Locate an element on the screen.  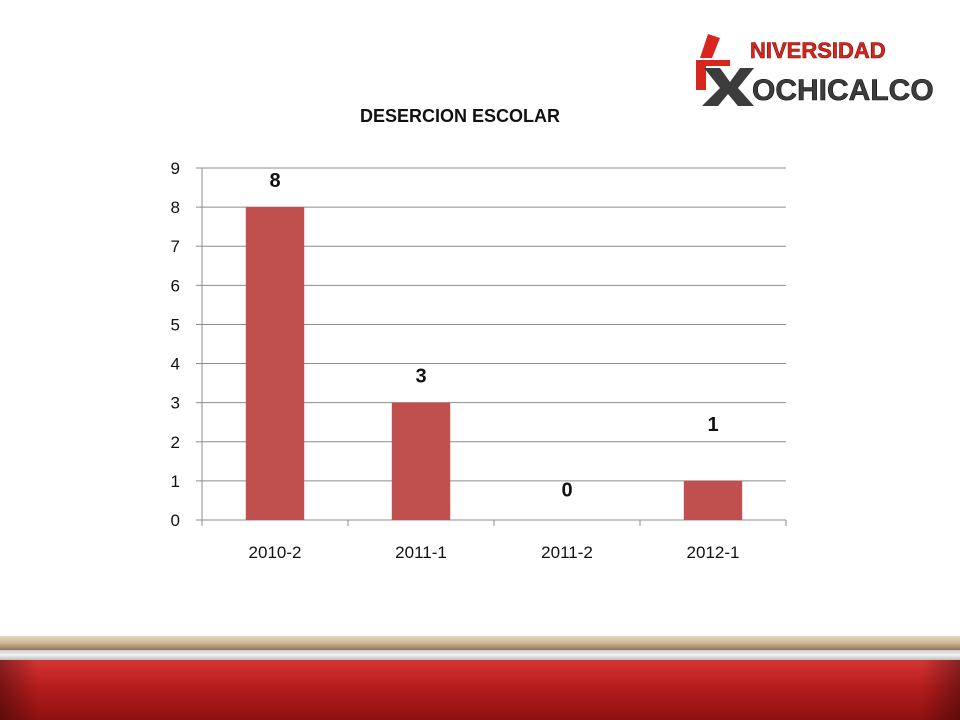
data-label-2012-1: 1 is located at coordinates (712, 425).